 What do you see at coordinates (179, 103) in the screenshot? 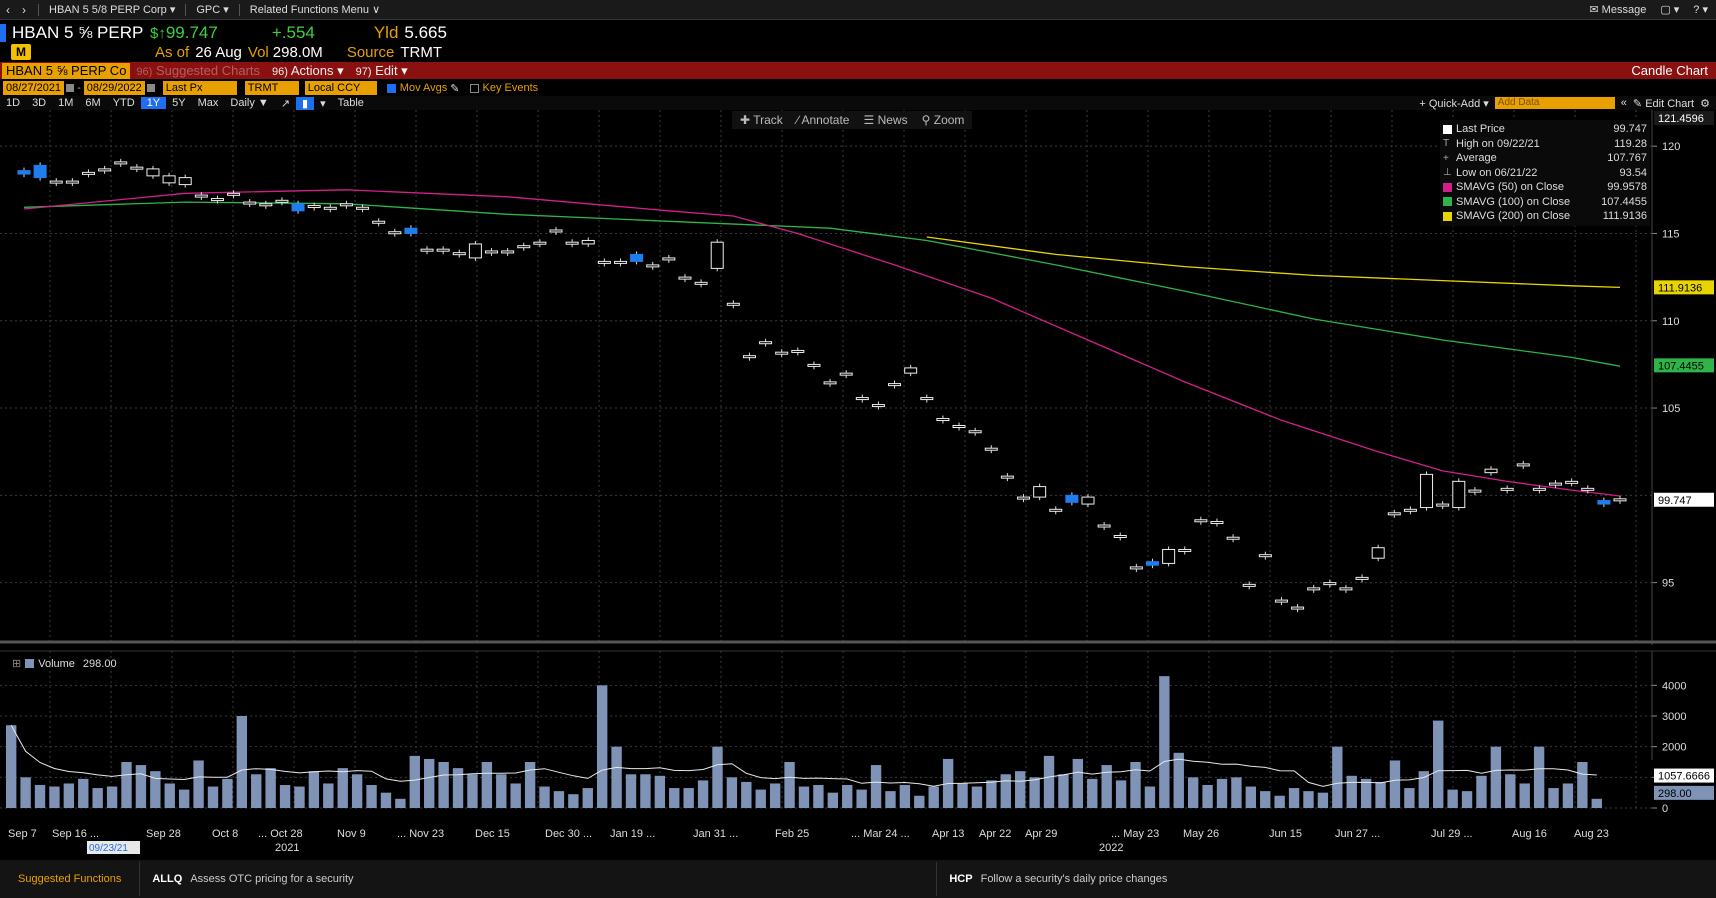
I see `range-5y: 5Y` at bounding box center [179, 103].